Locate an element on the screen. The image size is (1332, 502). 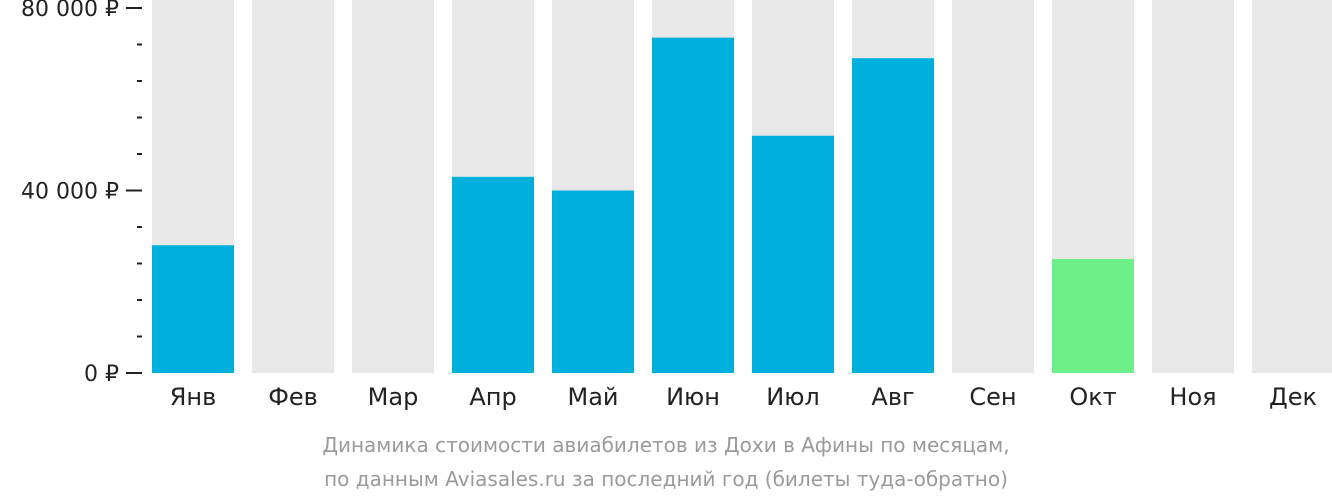
y-tick-label-1: 0 ₽ is located at coordinates (101, 374).